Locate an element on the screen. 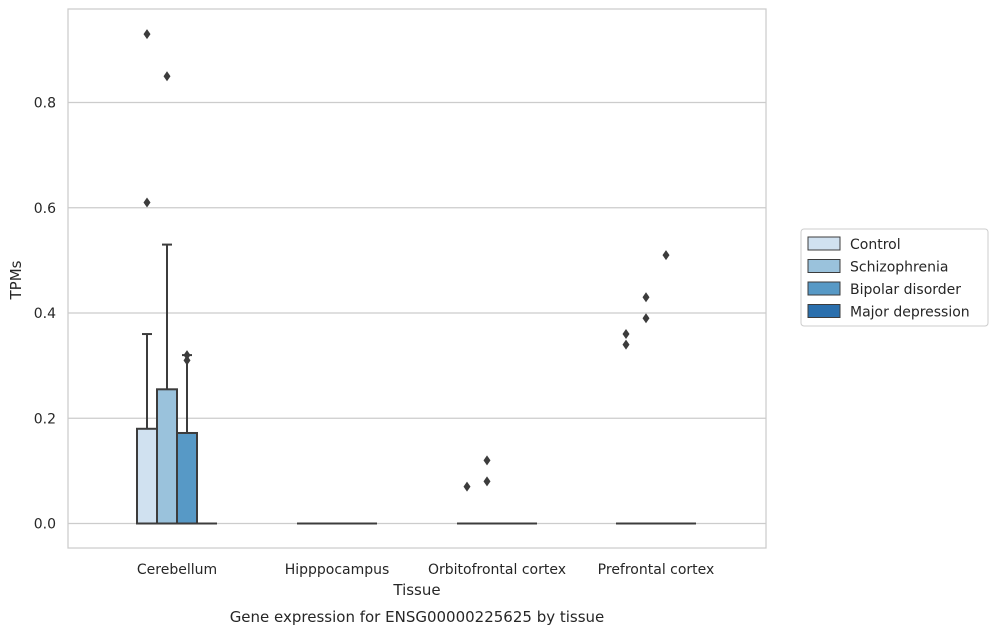  x-axis-label: Tissue is located at coordinates (416, 590).